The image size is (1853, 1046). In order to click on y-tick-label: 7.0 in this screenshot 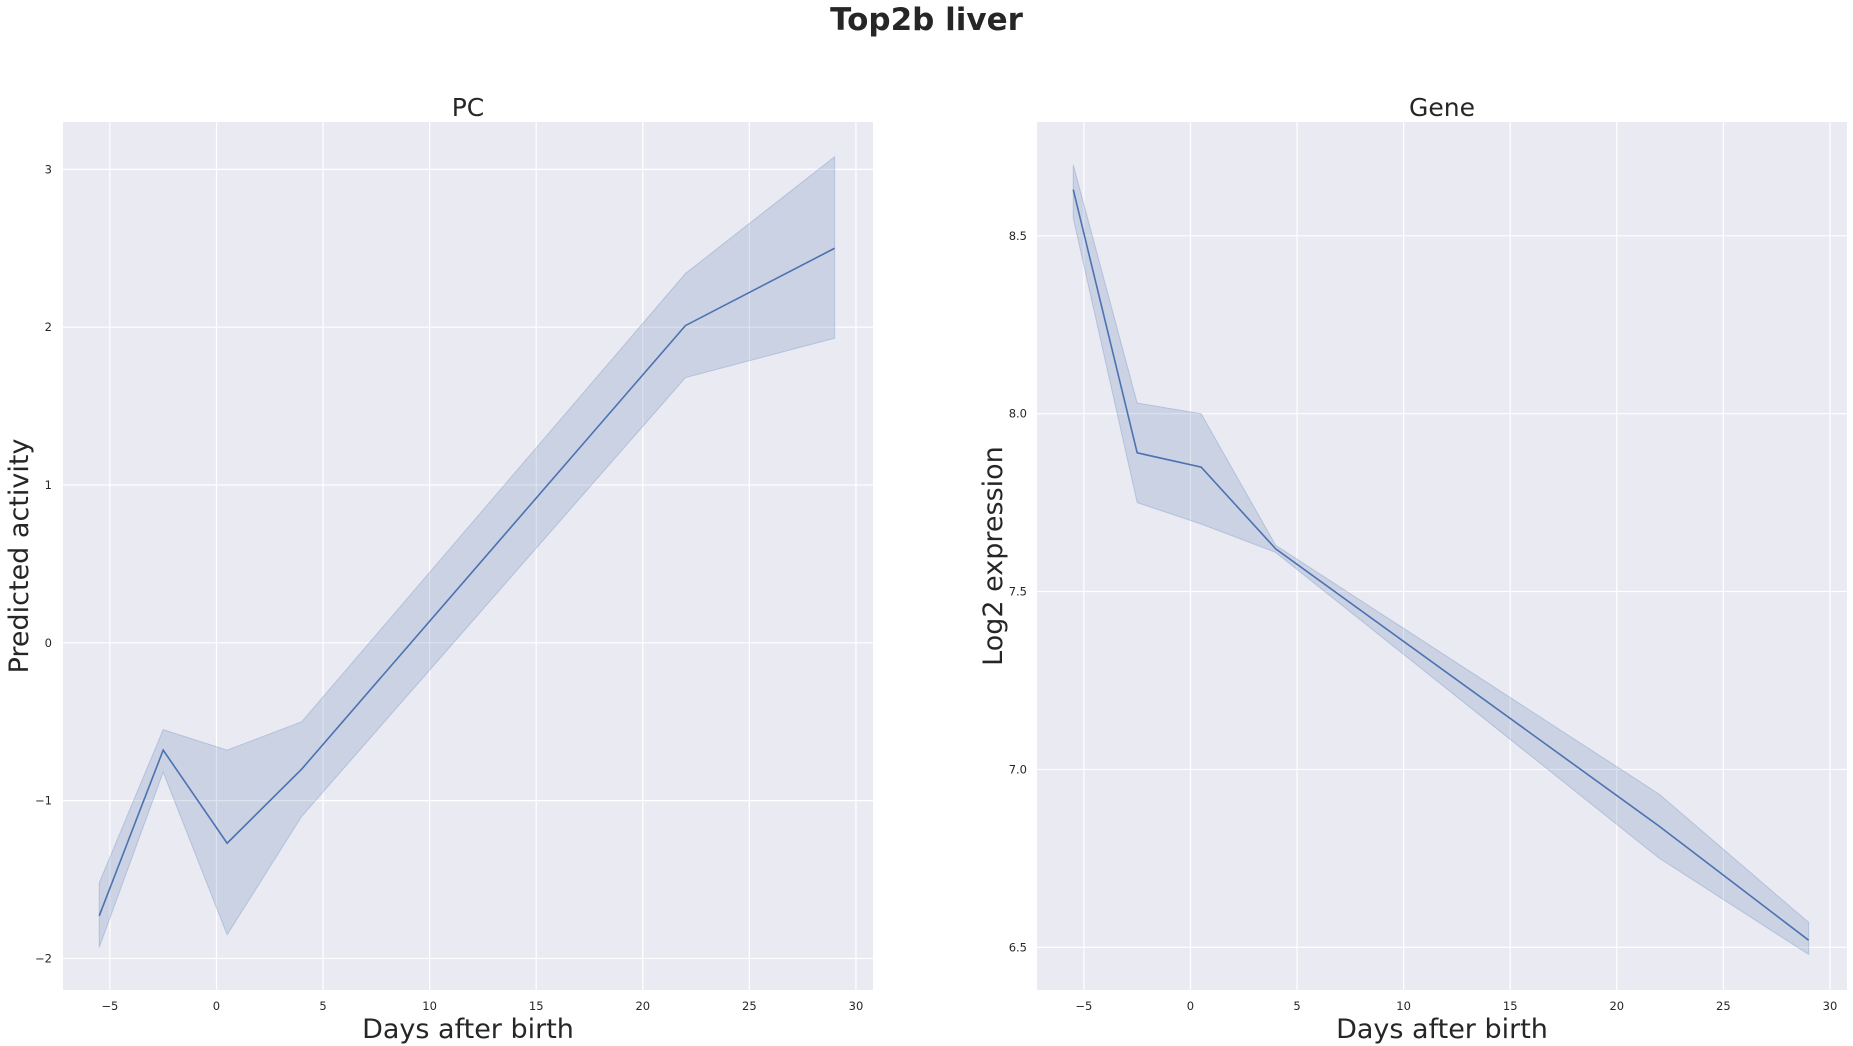, I will do `click(1018, 769)`.